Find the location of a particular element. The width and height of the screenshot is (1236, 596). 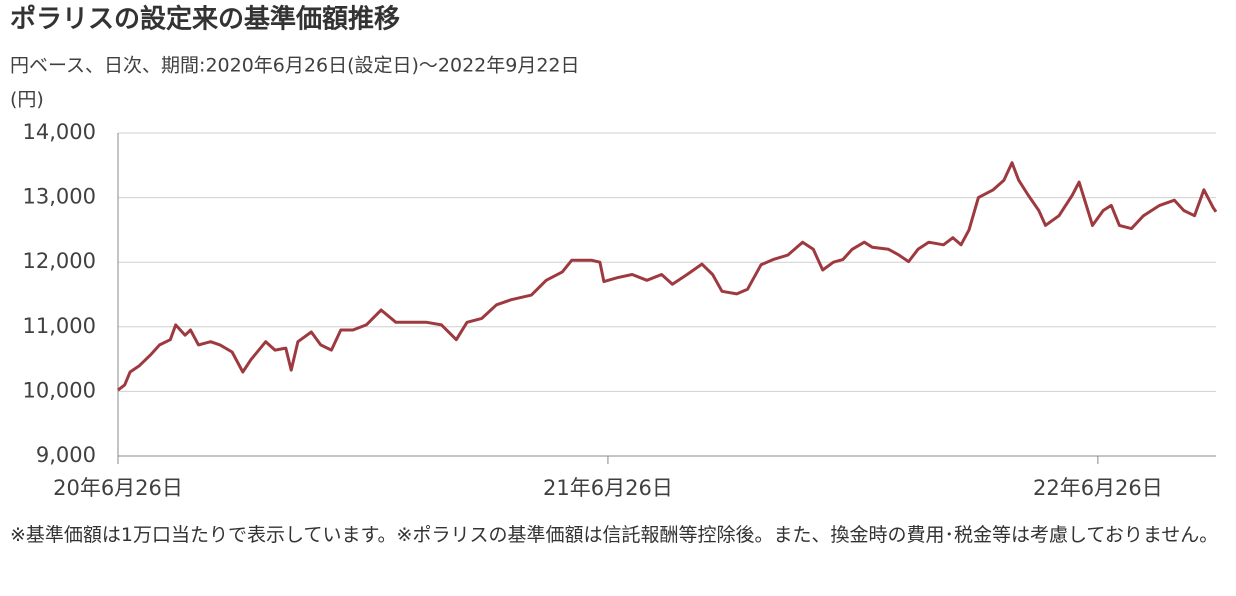

y-axis-label: (円) is located at coordinates (27, 100).